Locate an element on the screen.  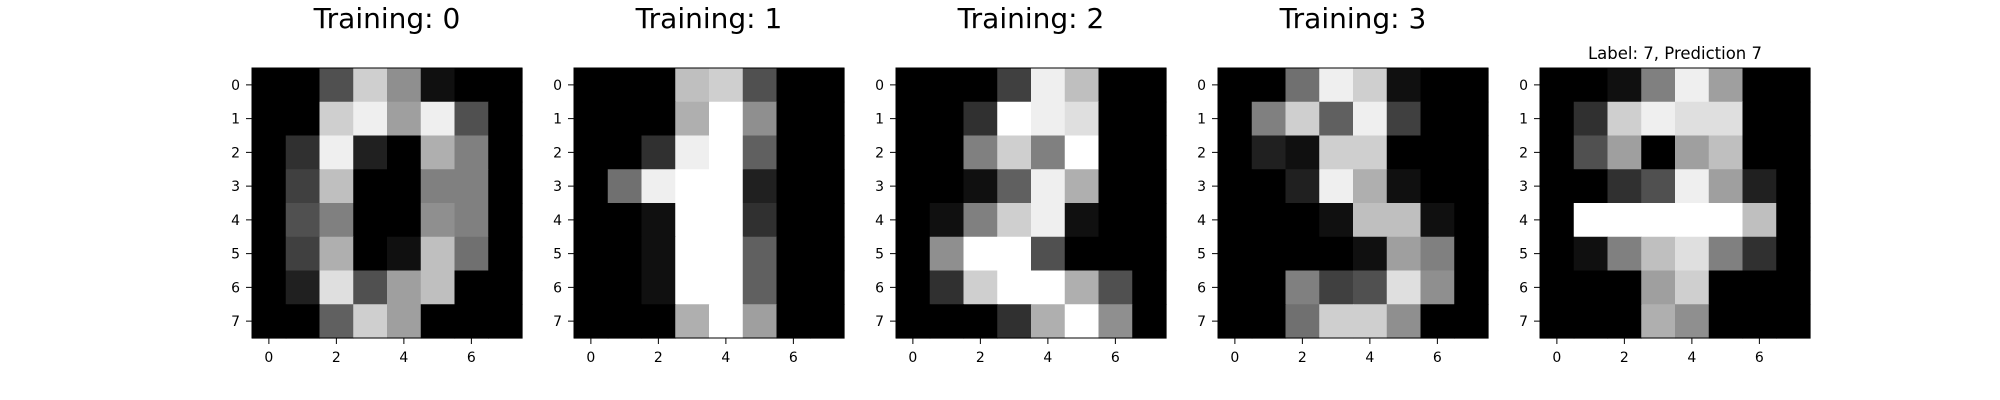
y-tick-label: 5 is located at coordinates (1201, 255).